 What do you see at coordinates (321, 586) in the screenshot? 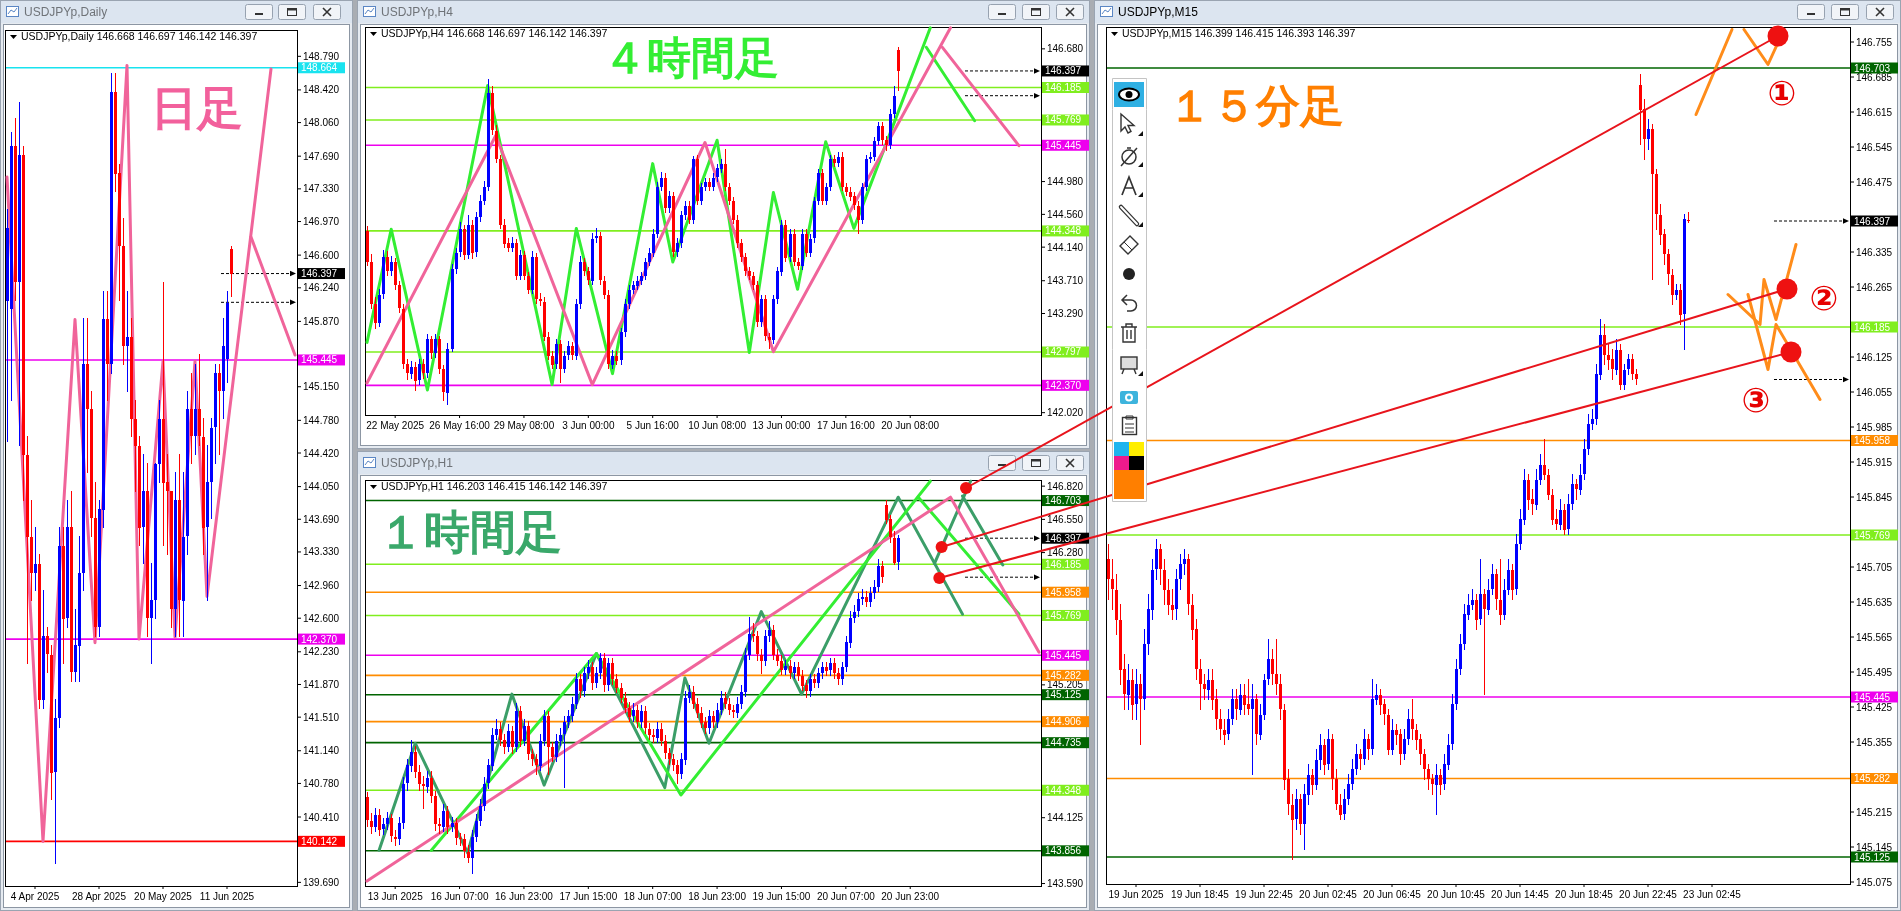
I see `y-tick-label: 142.960` at bounding box center [321, 586].